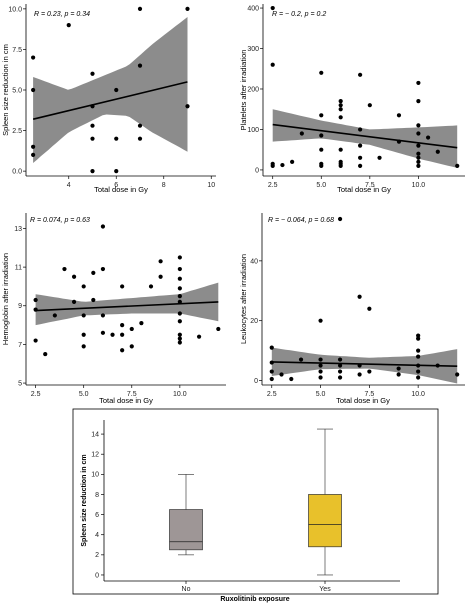  Describe the element at coordinates (116, 185) in the screenshot. I see `x-tick-label: 6` at that location.